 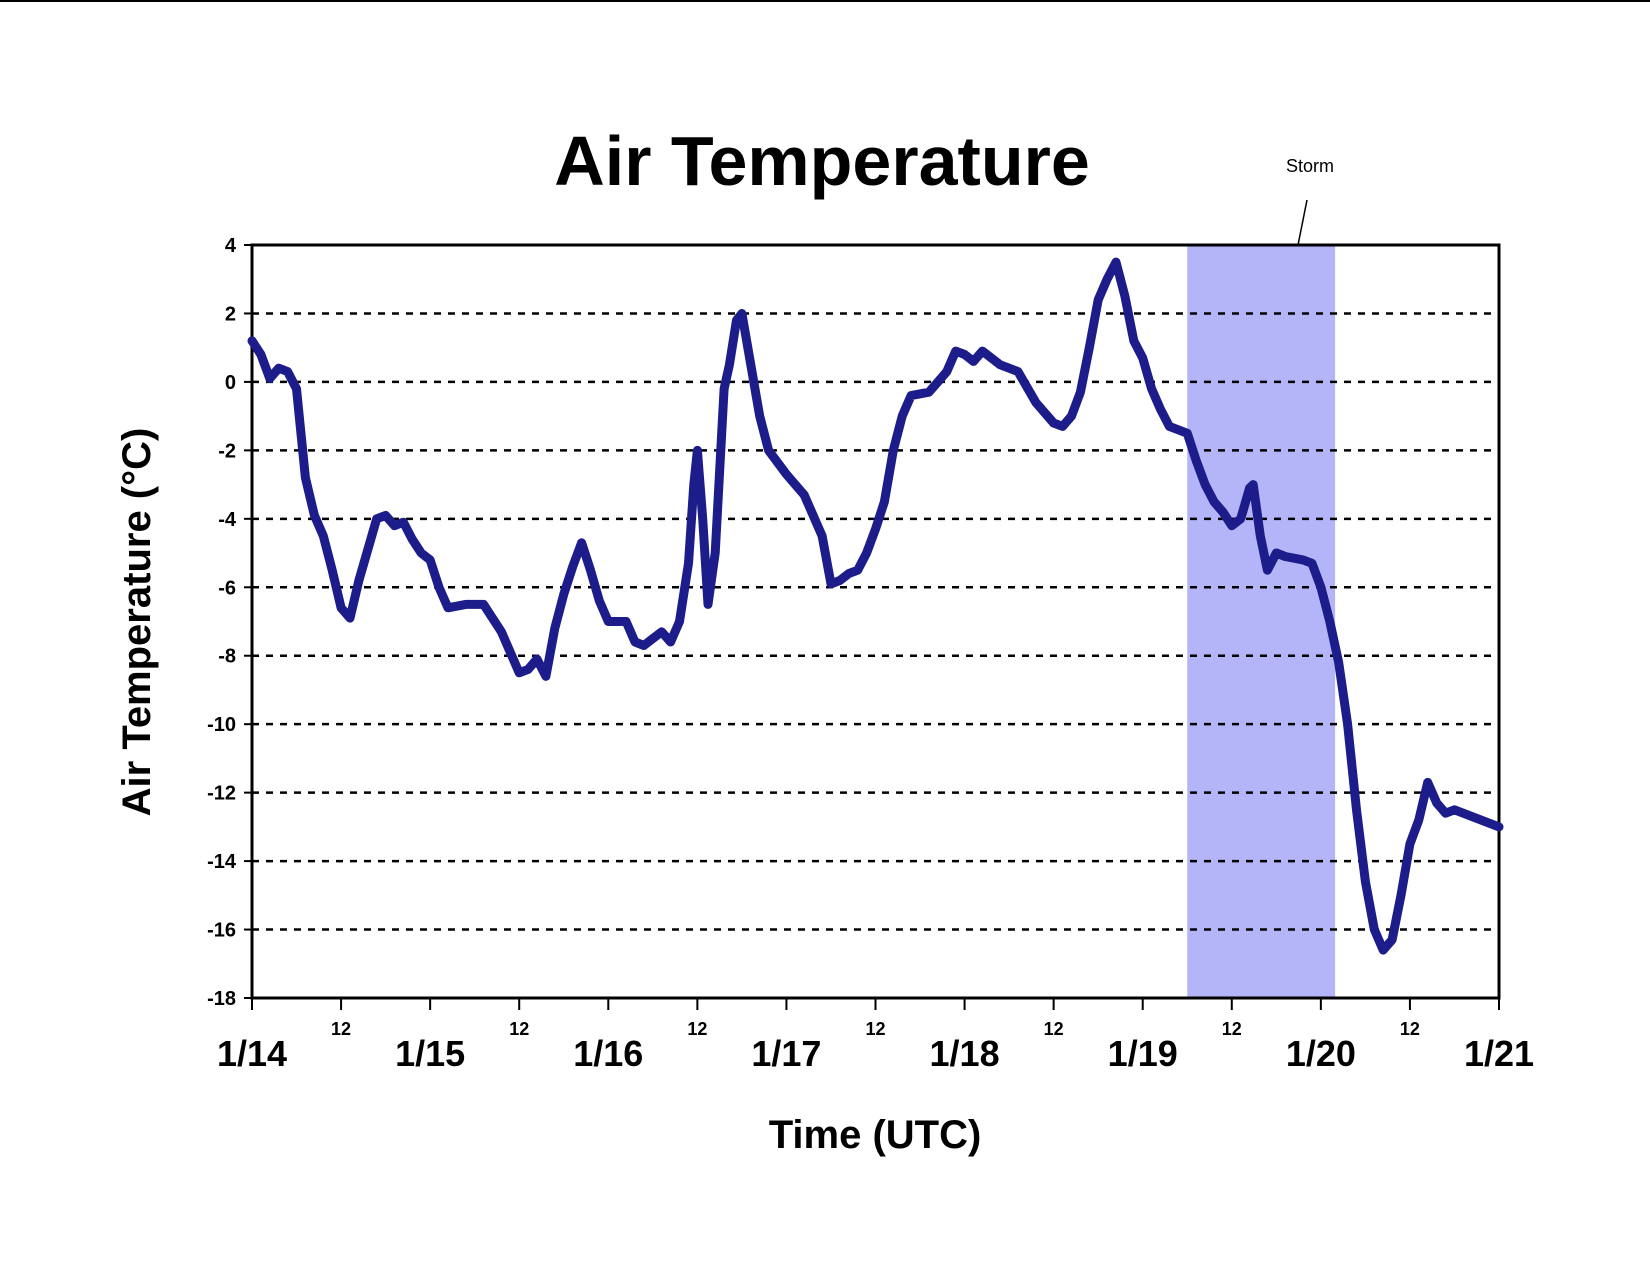 I want to click on storm-label: Storm, so click(x=1310, y=166).